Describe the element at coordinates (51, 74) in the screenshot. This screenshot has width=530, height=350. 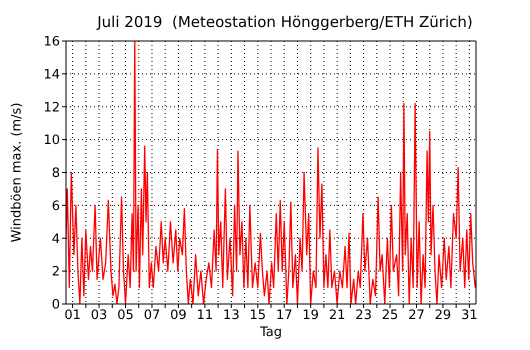
I see `y-tick-label: 14` at that location.